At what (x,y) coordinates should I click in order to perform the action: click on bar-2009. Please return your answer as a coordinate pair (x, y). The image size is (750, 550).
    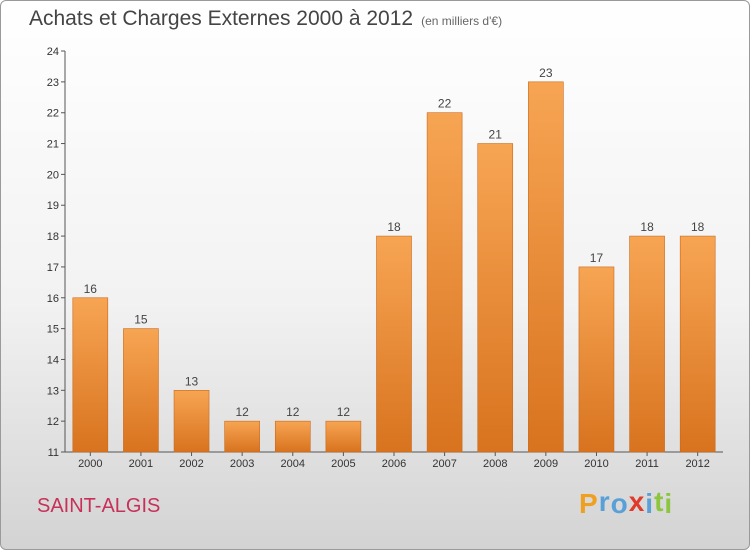
    Looking at the image, I should click on (546, 267).